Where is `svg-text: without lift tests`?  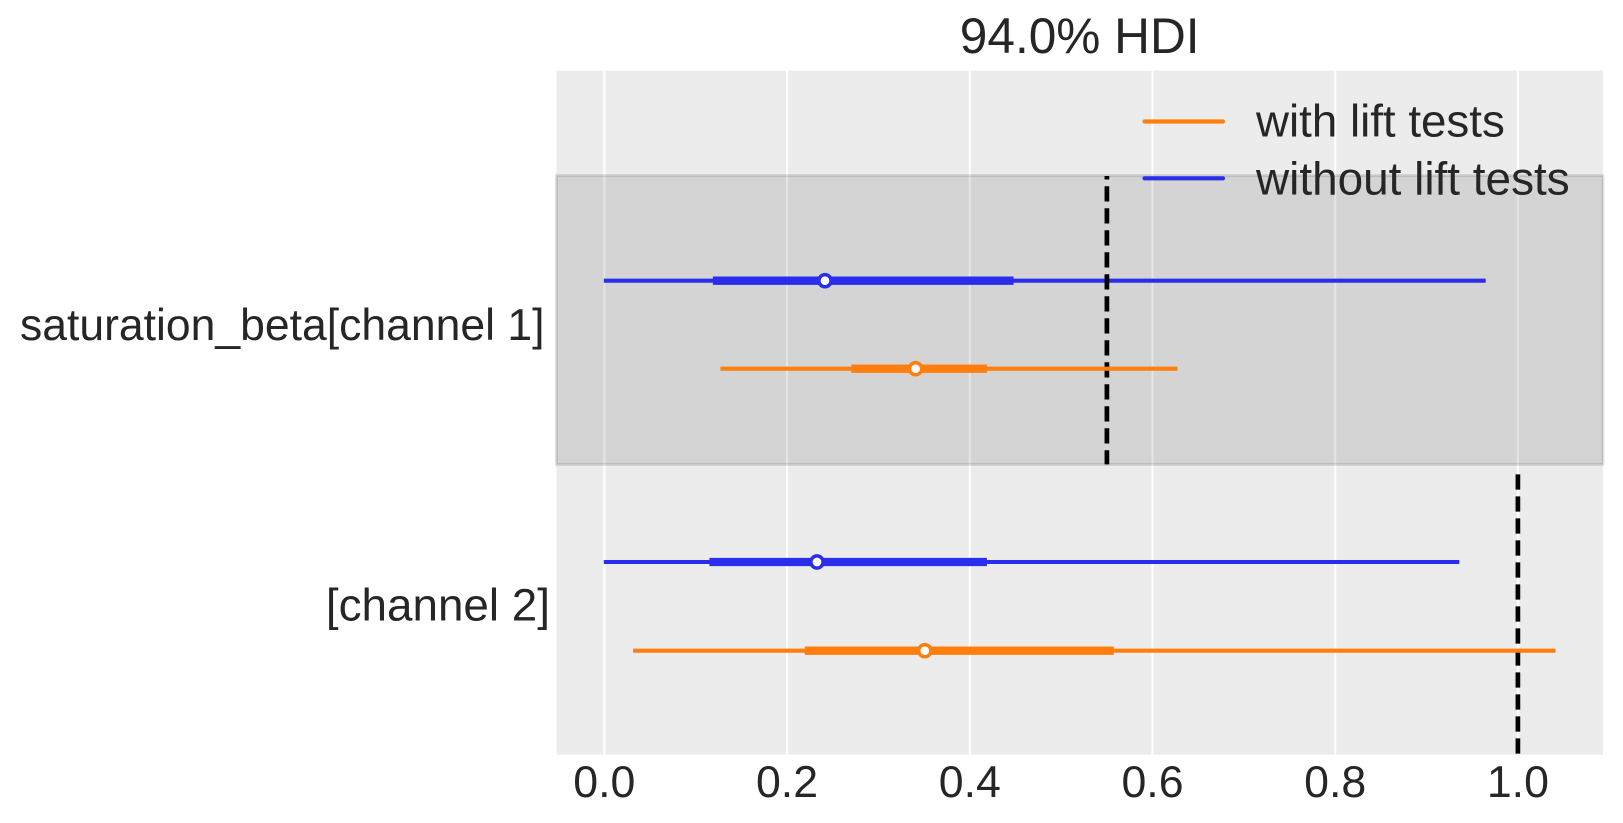 svg-text: without lift tests is located at coordinates (1412, 179).